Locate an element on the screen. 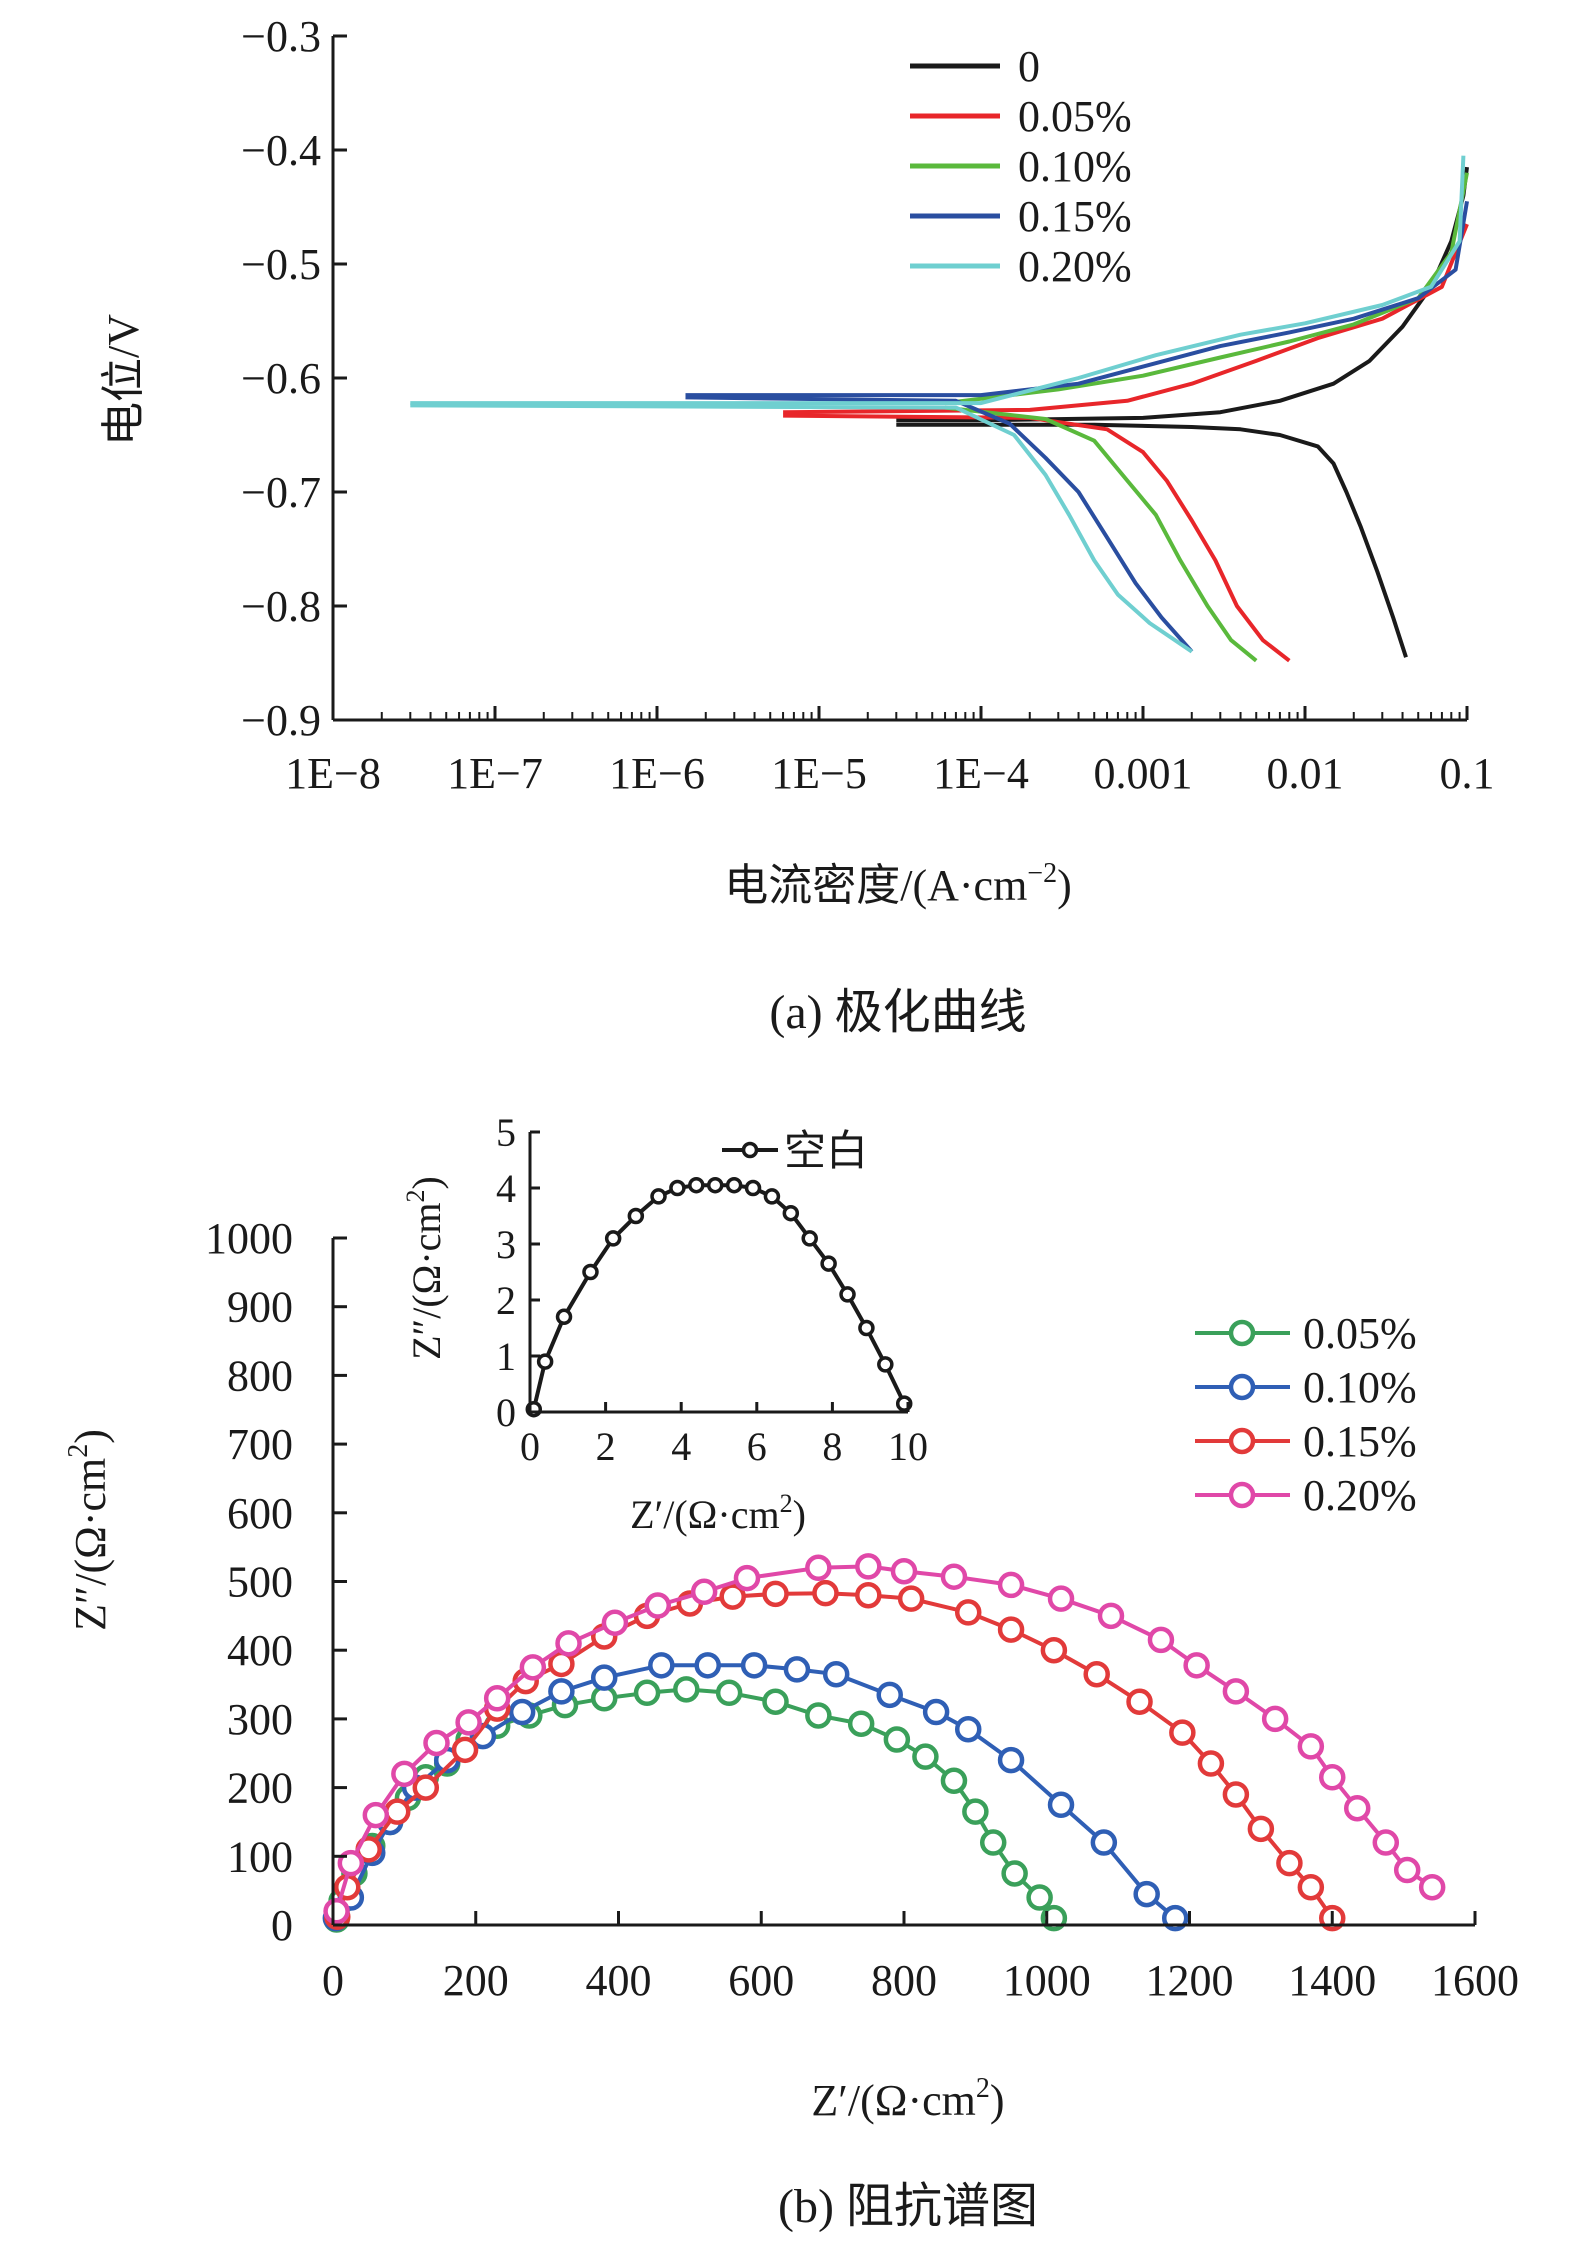  polarization-y-tick-label: −0.9 is located at coordinates (281, 720).